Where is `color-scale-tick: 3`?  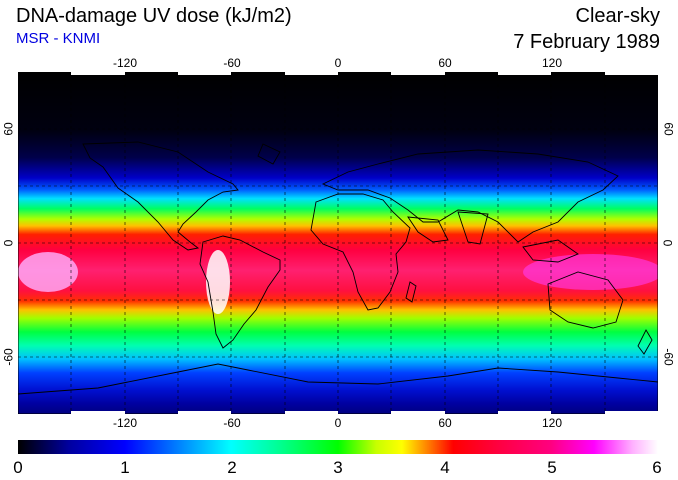 color-scale-tick: 3 is located at coordinates (338, 467).